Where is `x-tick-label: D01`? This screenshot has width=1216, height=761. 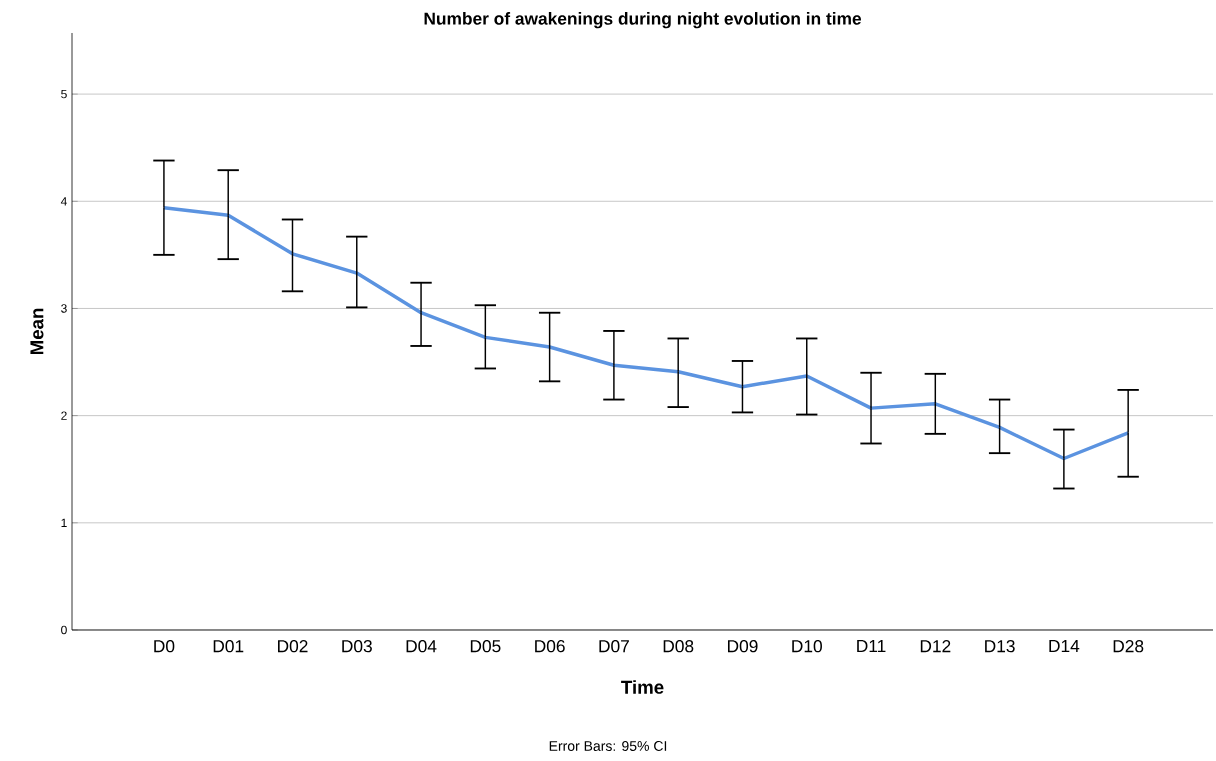
x-tick-label: D01 is located at coordinates (228, 646).